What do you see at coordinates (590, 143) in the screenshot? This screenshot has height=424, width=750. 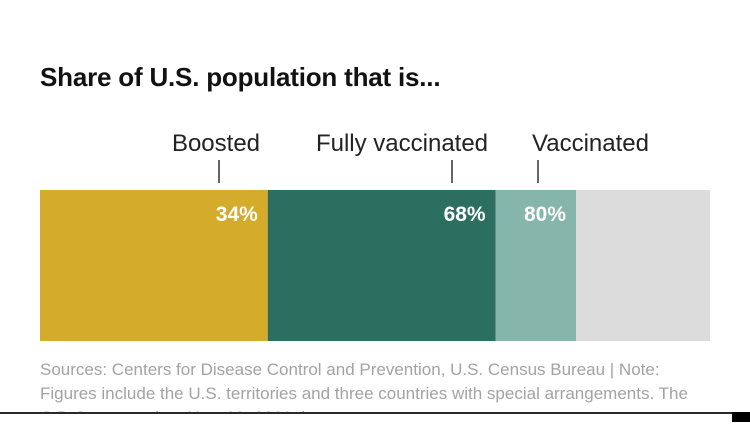 I see `category-label-vaccinated: Vaccinated` at bounding box center [590, 143].